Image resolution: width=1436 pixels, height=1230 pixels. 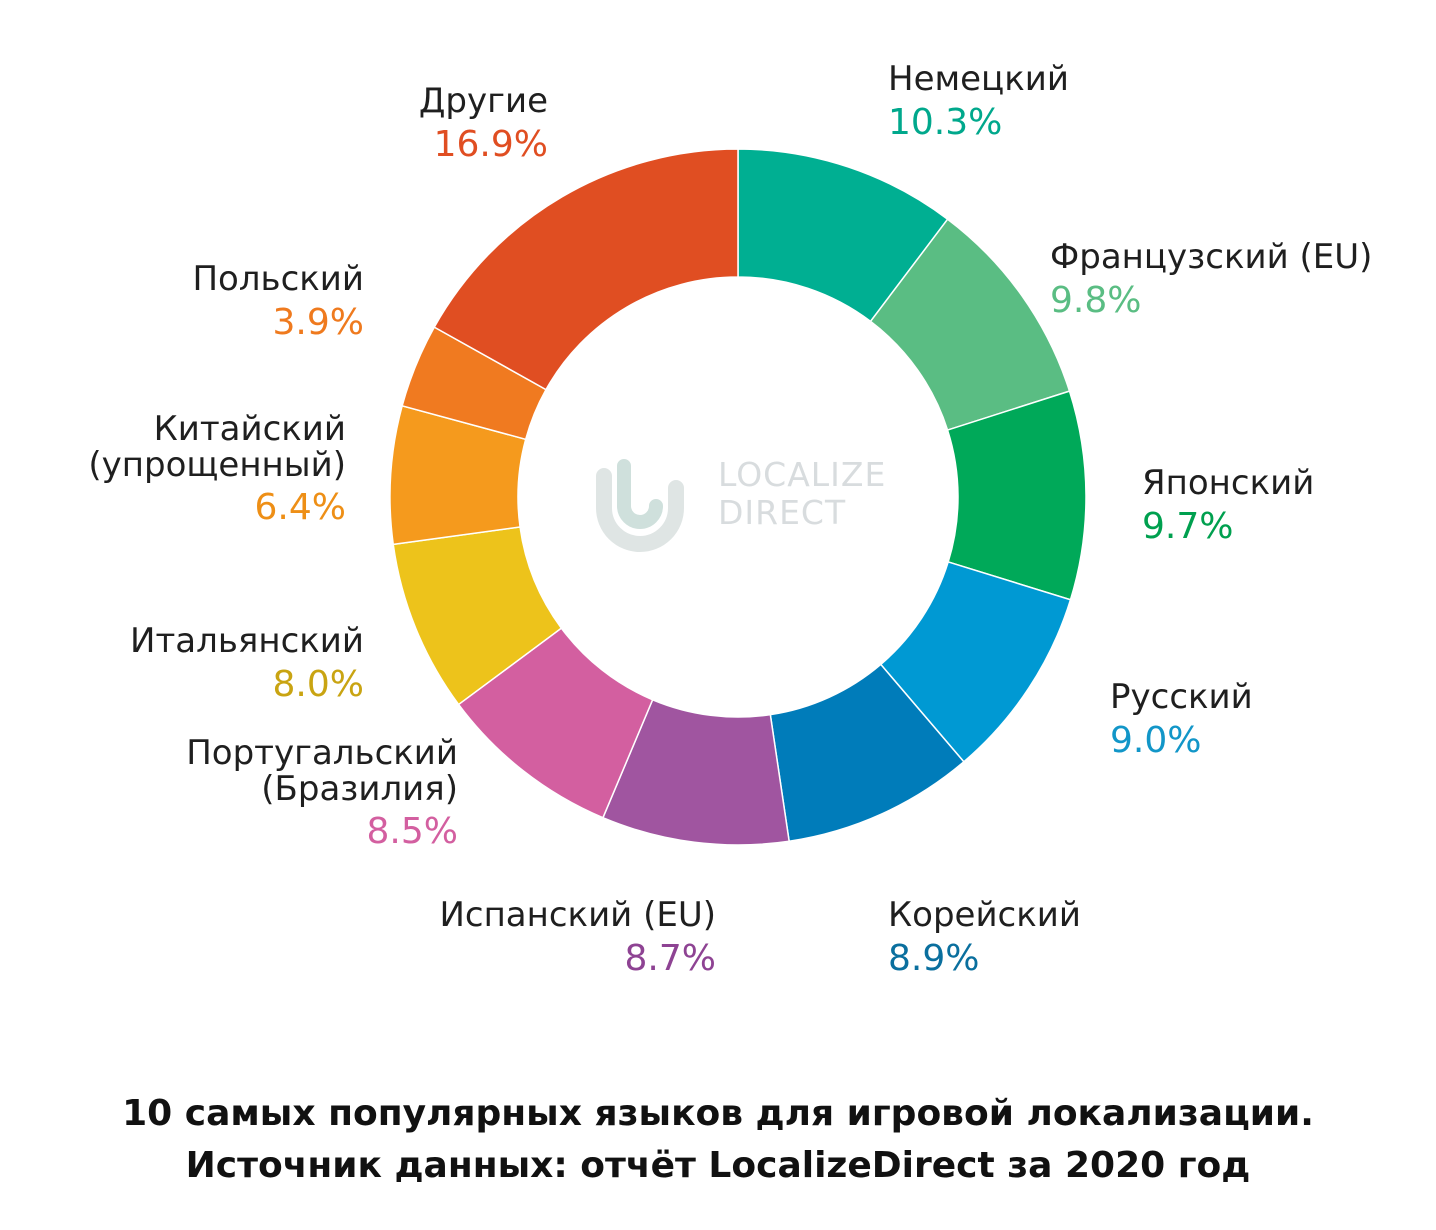 What do you see at coordinates (978, 79) in the screenshot?
I see `slice-label-name: Немецкий` at bounding box center [978, 79].